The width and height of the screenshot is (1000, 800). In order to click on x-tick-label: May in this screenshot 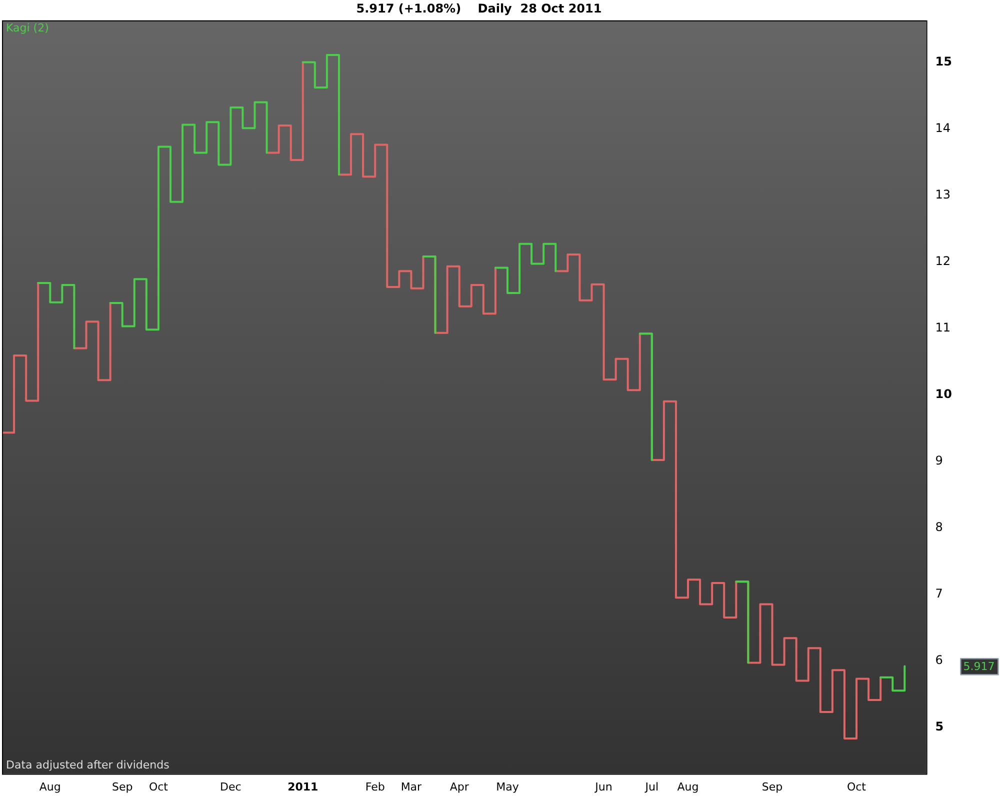, I will do `click(508, 787)`.